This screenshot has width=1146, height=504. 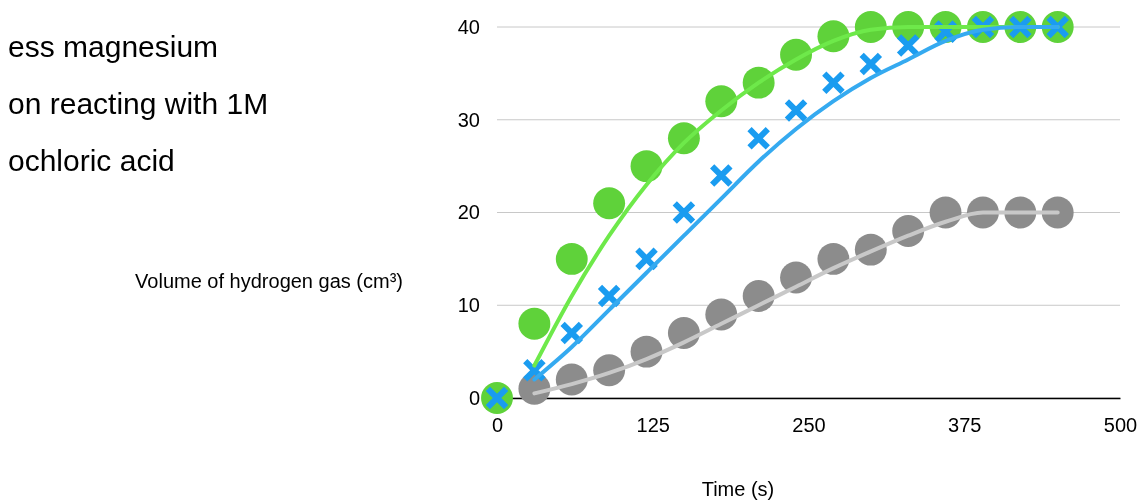 I want to click on x-tick-label: 500, so click(x=1120, y=425).